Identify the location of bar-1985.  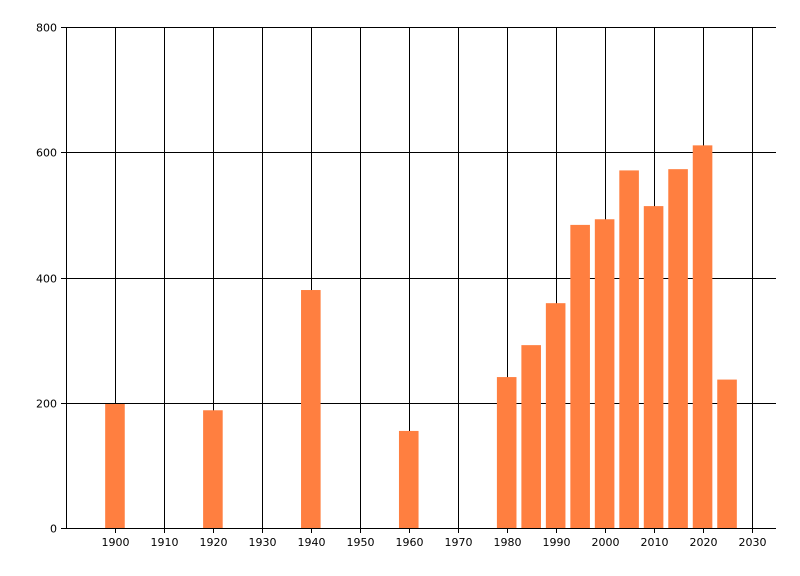
(531, 436).